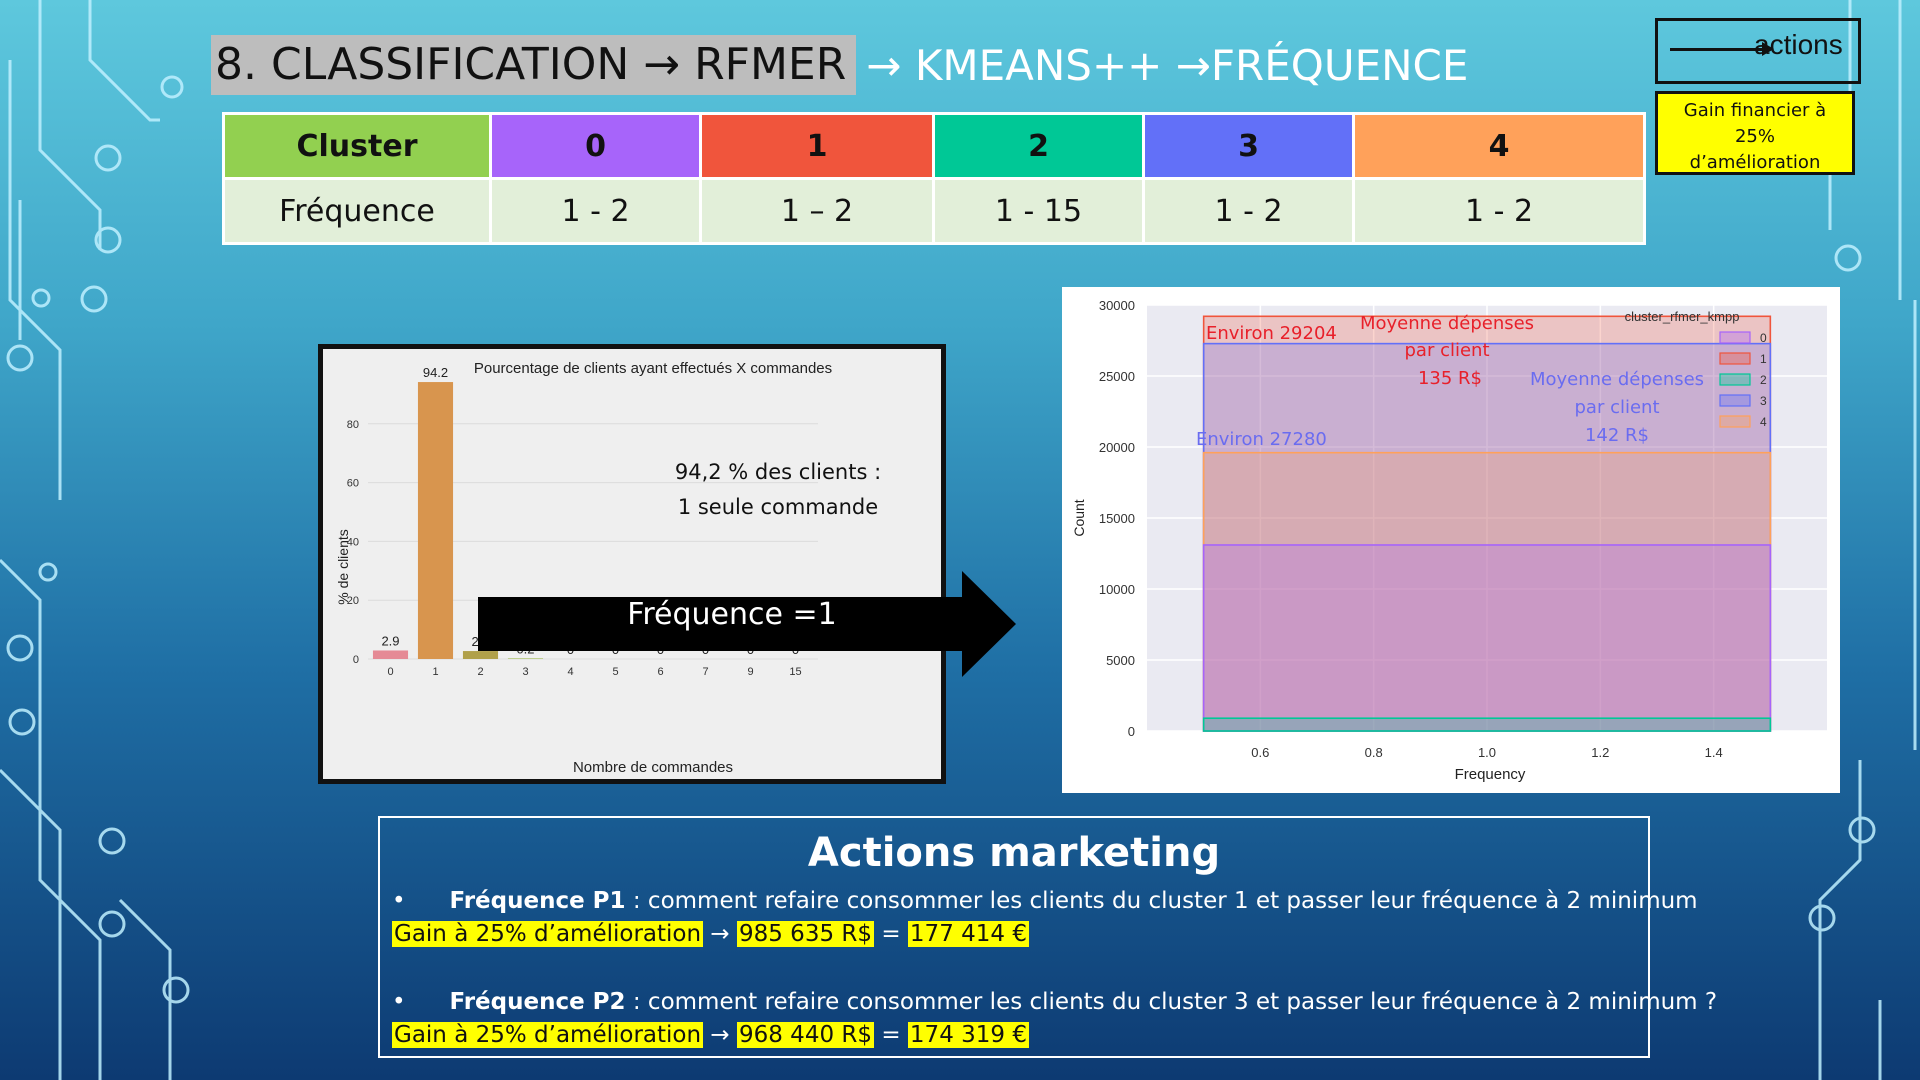 The width and height of the screenshot is (1920, 1080). What do you see at coordinates (1446, 350) in the screenshot?
I see `annot-red-mean-2: par client` at bounding box center [1446, 350].